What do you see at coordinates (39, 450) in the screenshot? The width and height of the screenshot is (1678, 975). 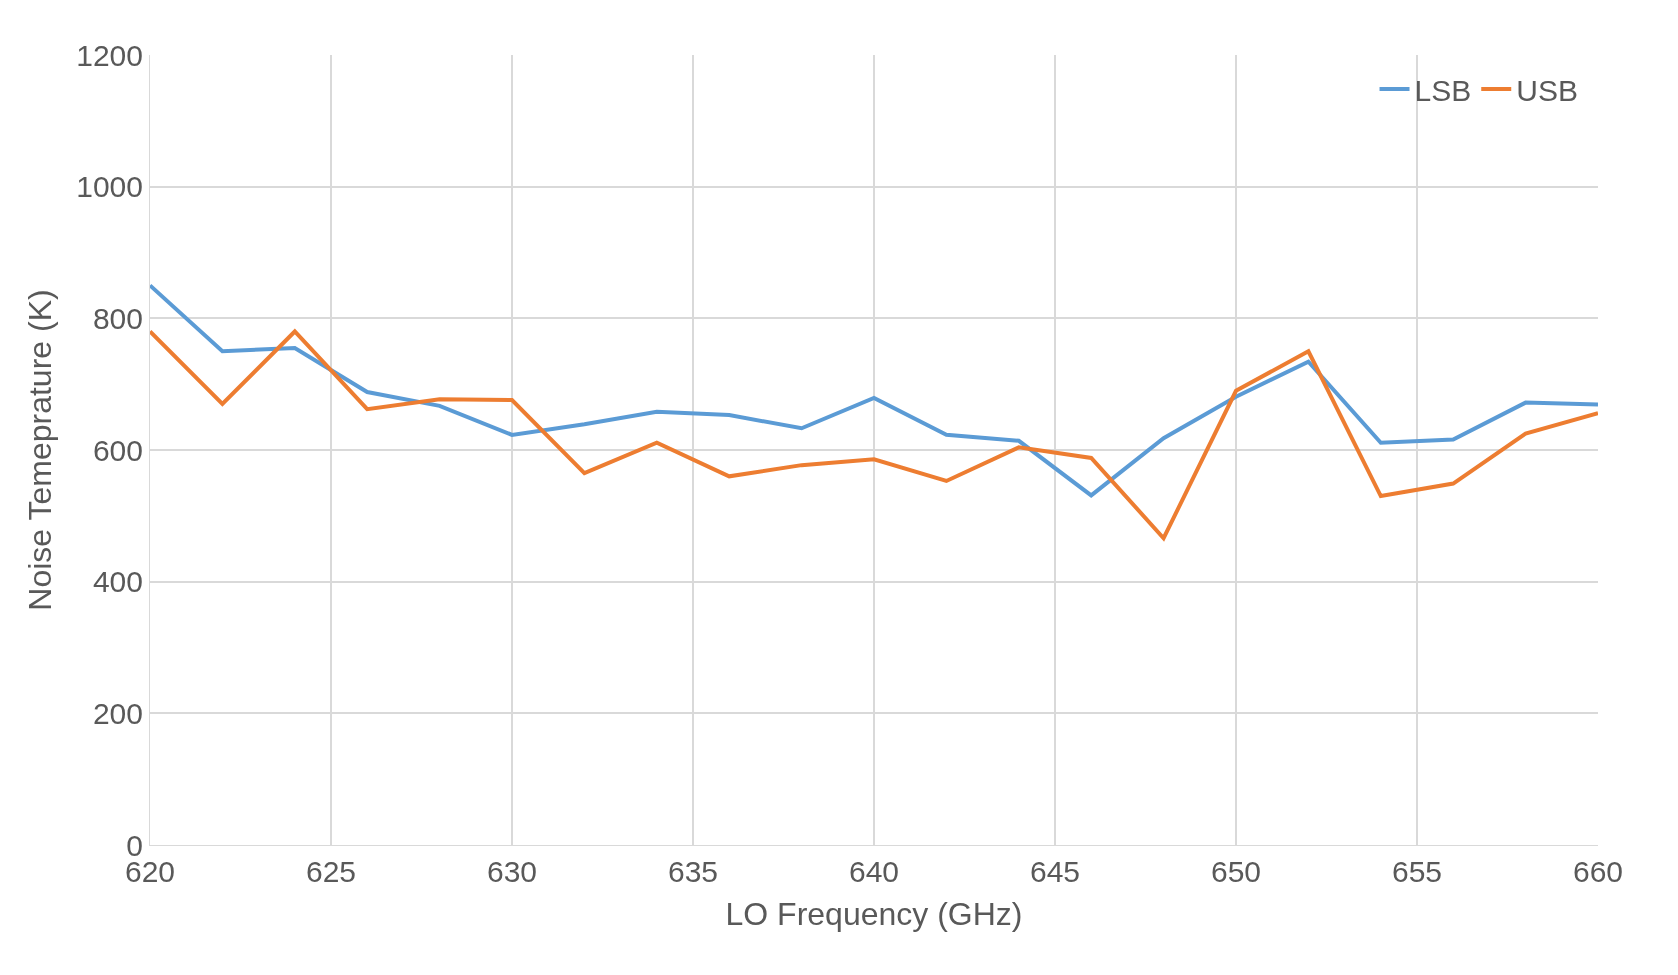 I see `y-axis-title: Noise Temeprature (K)` at bounding box center [39, 450].